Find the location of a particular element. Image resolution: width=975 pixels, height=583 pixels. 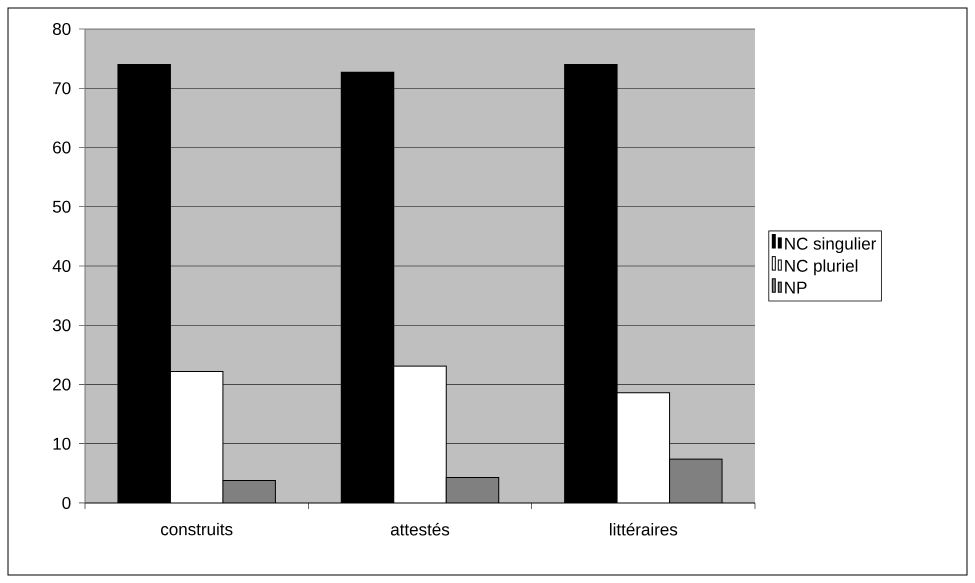

y-tick-label: 50 is located at coordinates (61, 206).